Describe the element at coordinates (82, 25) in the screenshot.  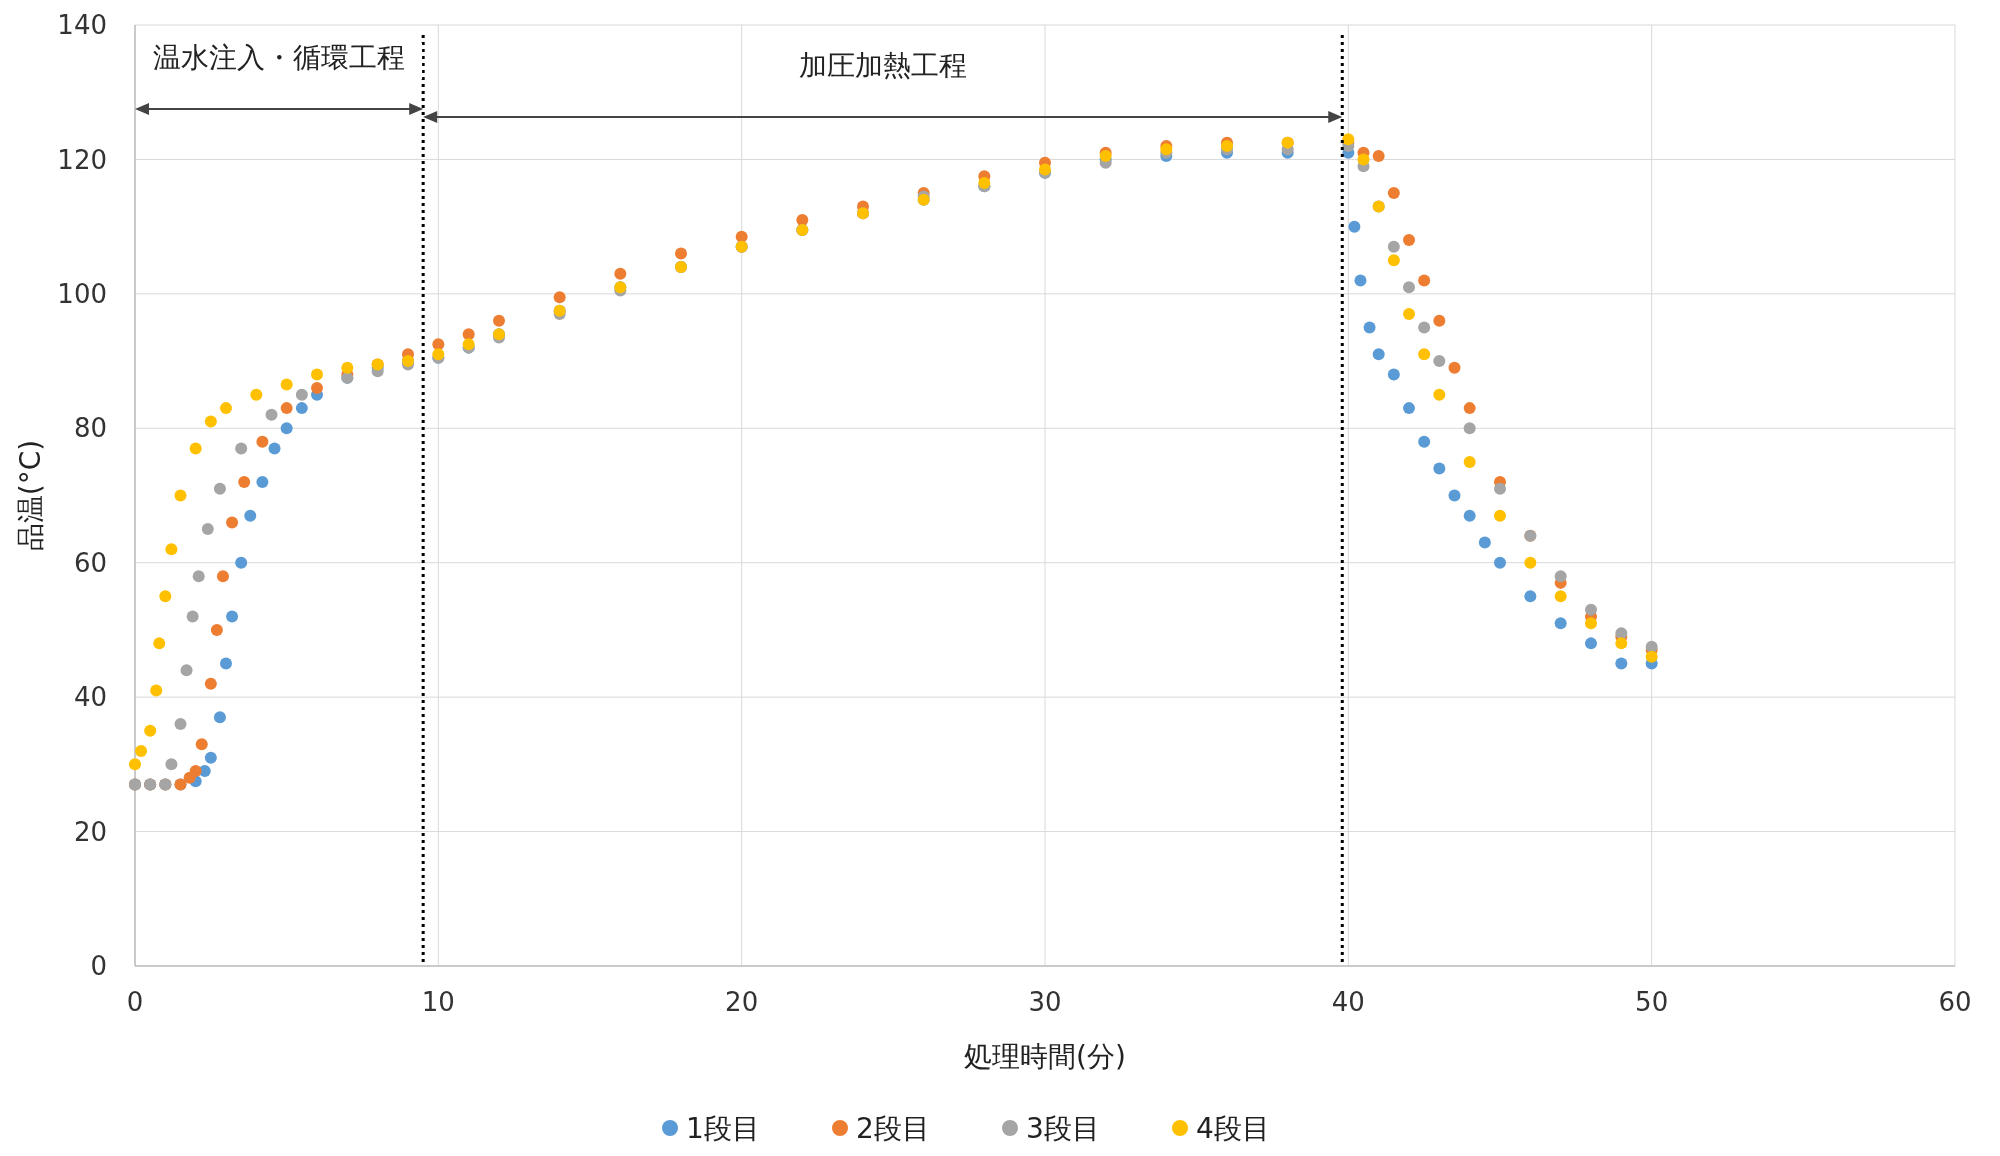
I see `y-tick-label: 140` at that location.